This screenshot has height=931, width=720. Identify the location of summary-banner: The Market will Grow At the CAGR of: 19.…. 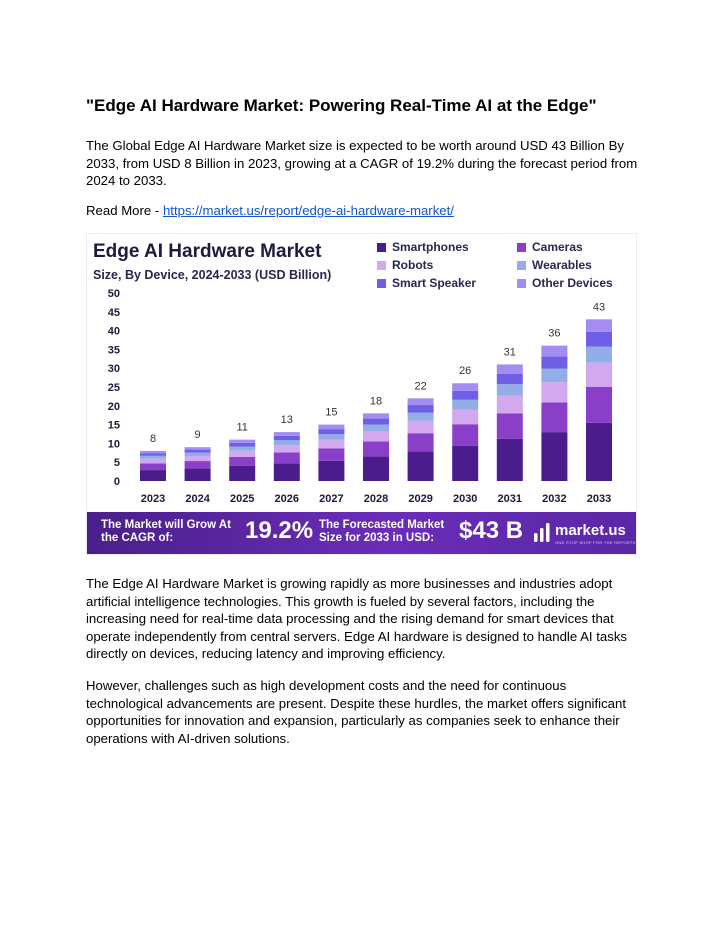
(361, 533).